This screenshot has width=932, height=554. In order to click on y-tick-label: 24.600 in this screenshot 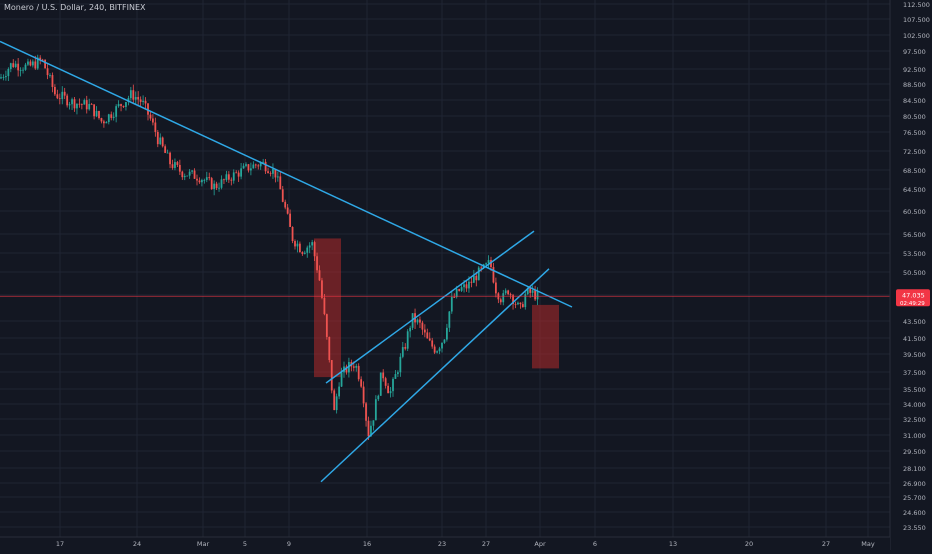, I will do `click(914, 513)`.